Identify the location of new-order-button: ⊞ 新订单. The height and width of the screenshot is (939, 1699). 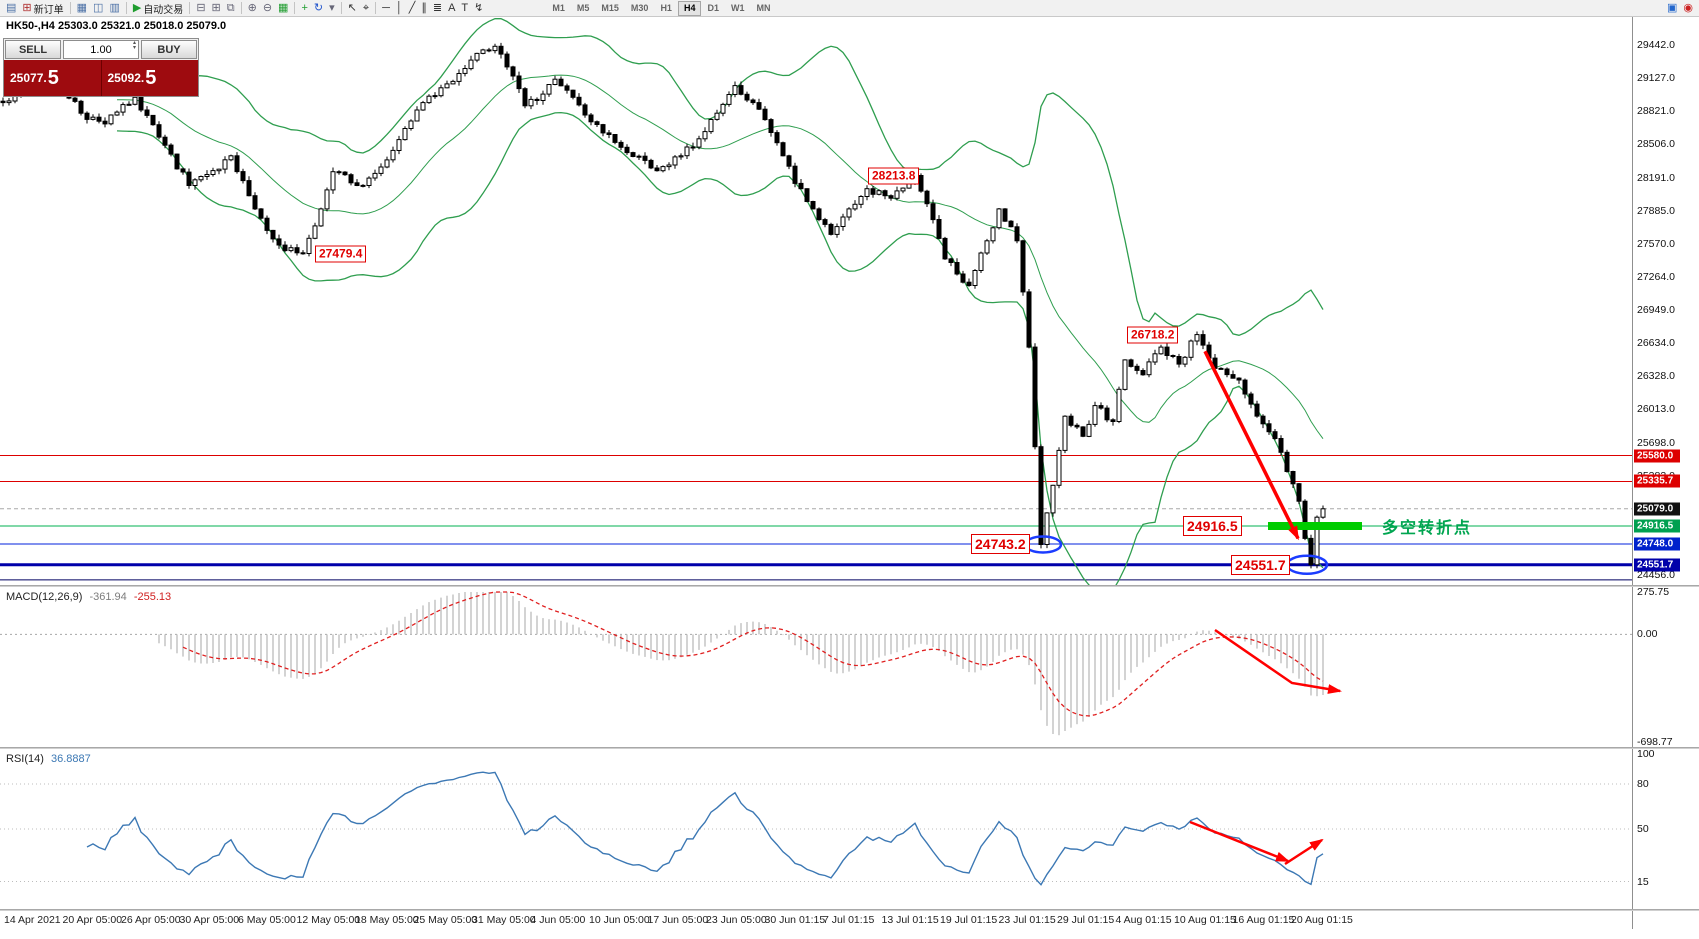
(42, 8).